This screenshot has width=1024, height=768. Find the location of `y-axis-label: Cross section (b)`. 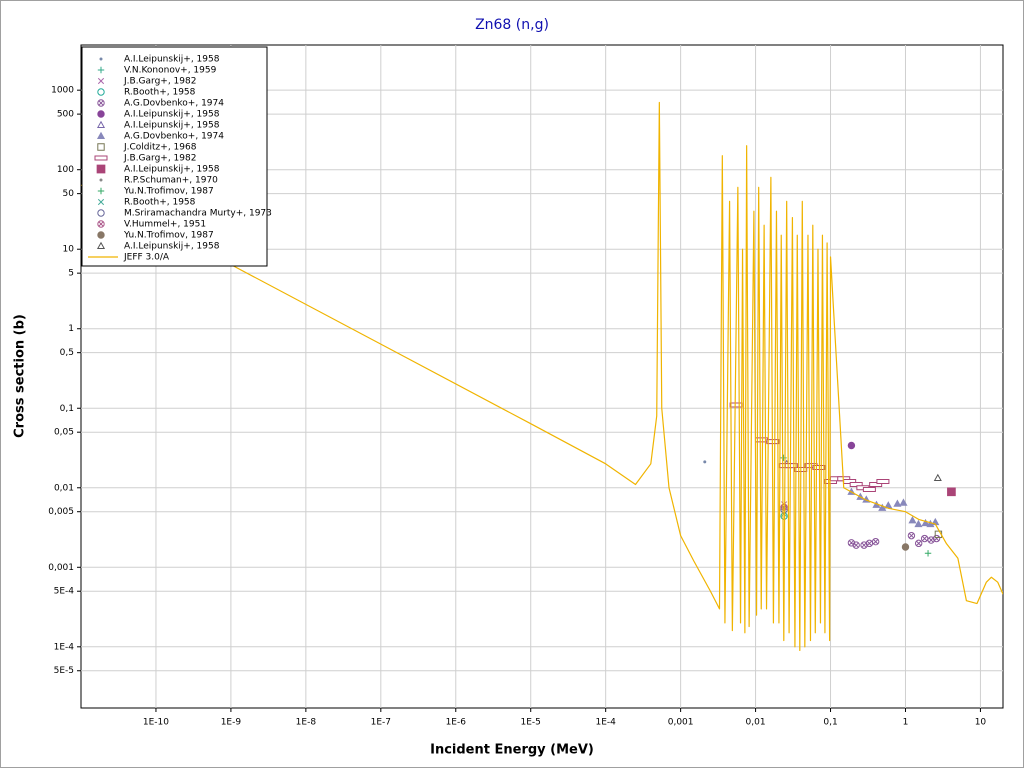

y-axis-label: Cross section (b) is located at coordinates (20, 376).